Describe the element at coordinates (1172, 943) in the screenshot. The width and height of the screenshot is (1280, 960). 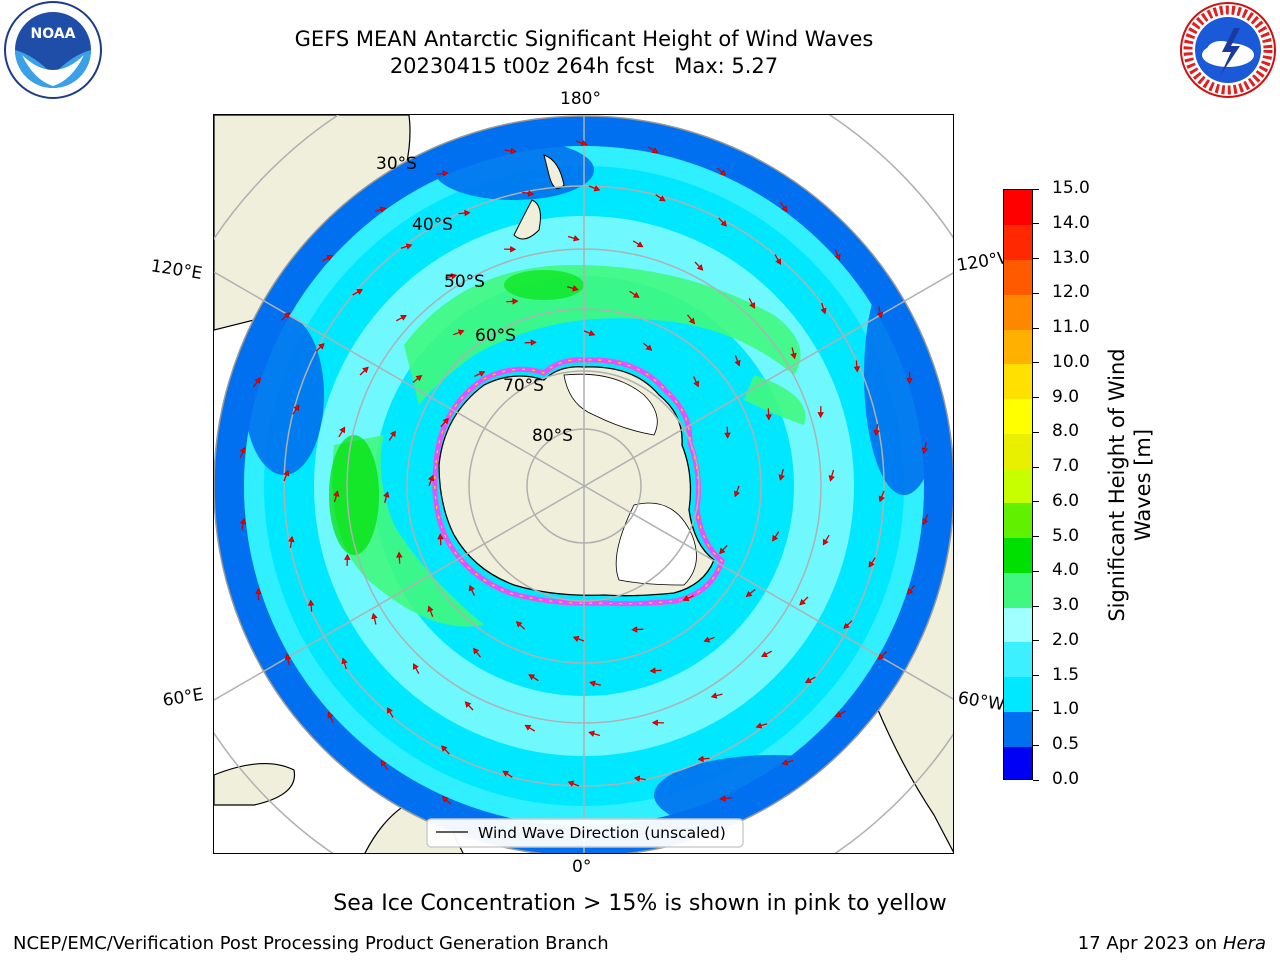
I see `footer-date: 17 Apr 2023 on Hera` at that location.